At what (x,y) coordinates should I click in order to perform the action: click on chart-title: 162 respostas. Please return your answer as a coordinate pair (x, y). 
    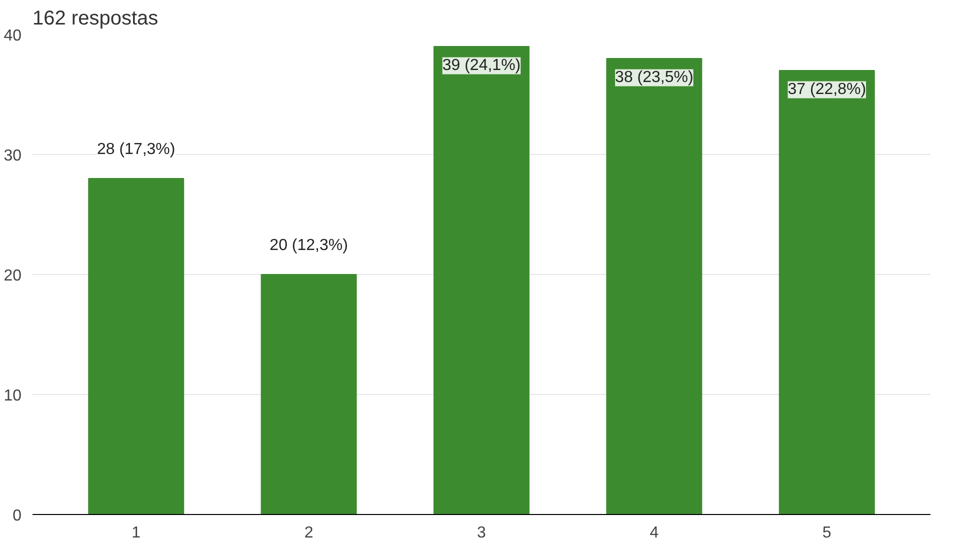
    Looking at the image, I should click on (95, 19).